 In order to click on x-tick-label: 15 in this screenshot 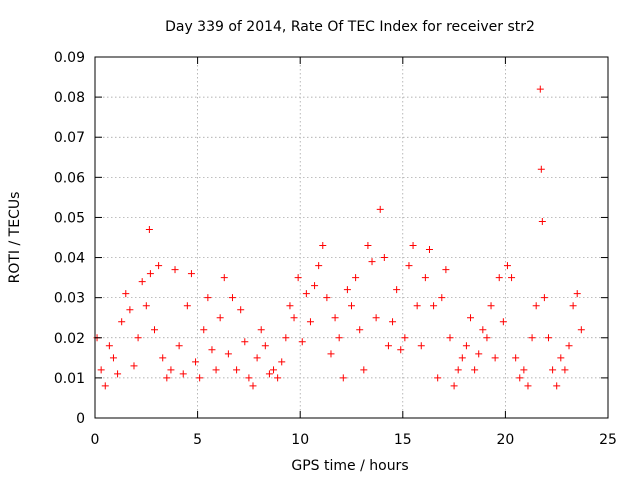, I will do `click(403, 440)`.